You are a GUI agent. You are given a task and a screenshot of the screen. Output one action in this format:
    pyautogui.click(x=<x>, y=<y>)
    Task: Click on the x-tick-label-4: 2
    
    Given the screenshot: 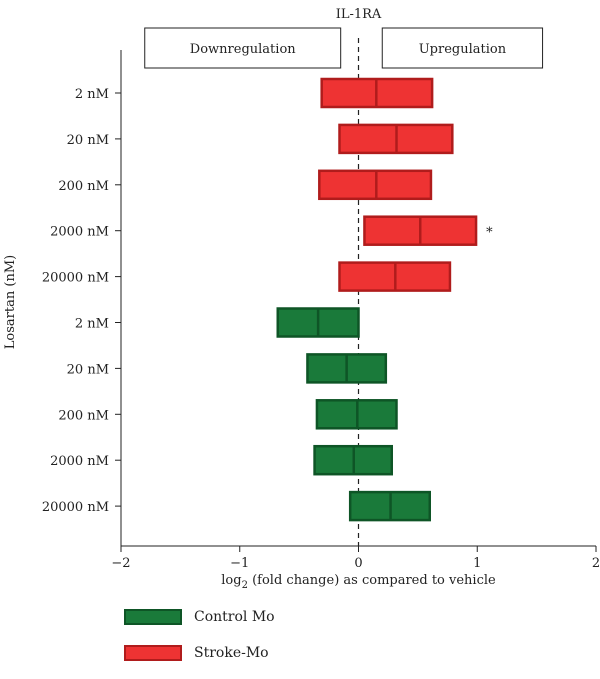 What is the action you would take?
    pyautogui.click(x=596, y=563)
    